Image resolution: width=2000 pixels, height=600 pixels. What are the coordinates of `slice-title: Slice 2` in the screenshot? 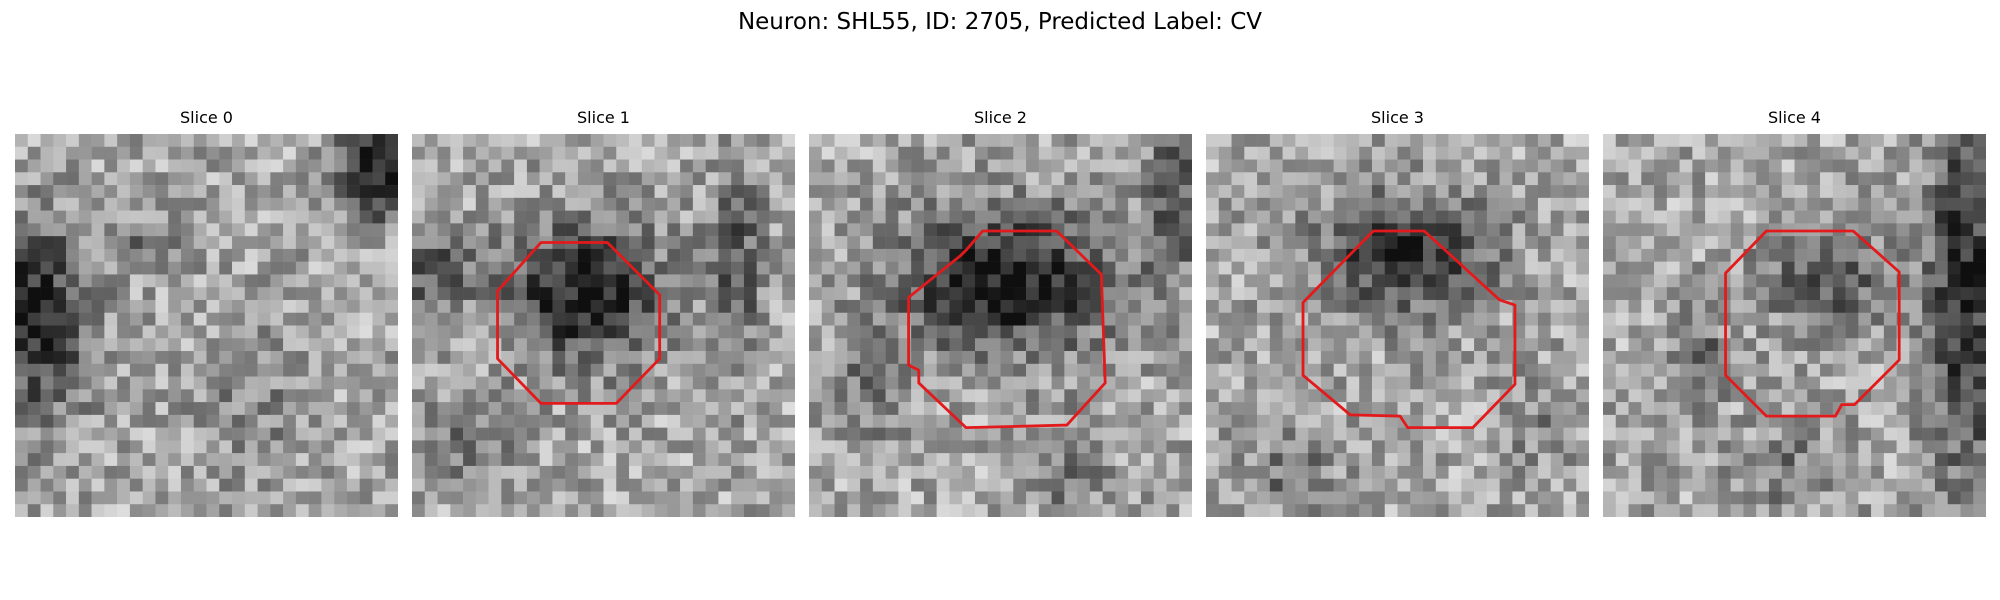 It's located at (1000, 117).